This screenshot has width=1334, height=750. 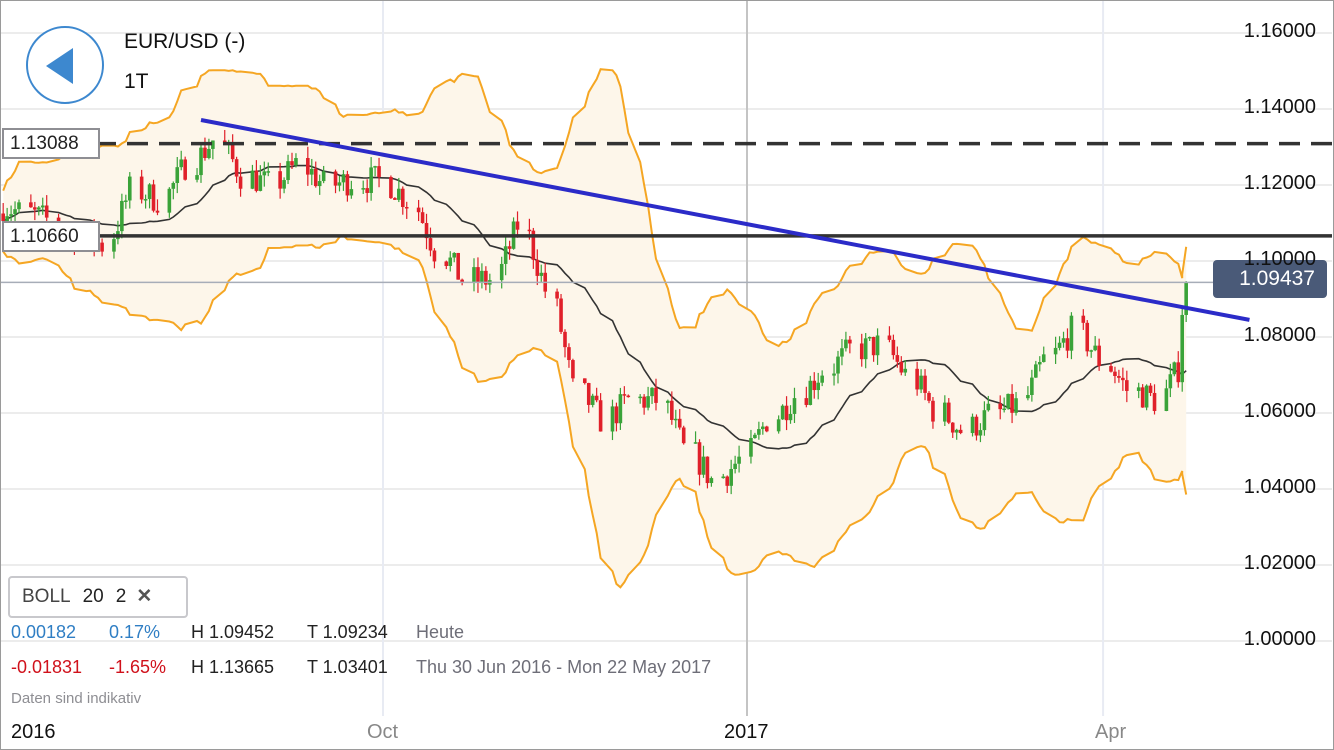 What do you see at coordinates (121, 596) in the screenshot?
I see `indicator-dev: 2` at bounding box center [121, 596].